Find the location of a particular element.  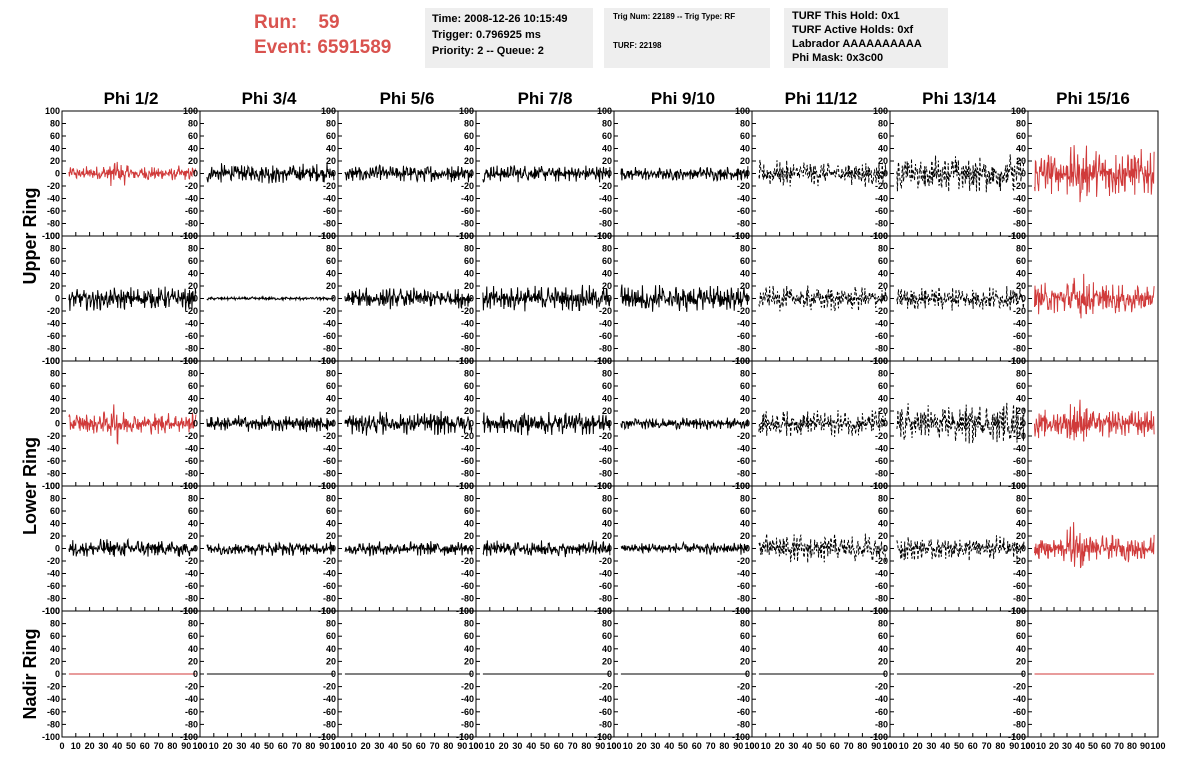

x-tick-label: 50 is located at coordinates (821, 746).